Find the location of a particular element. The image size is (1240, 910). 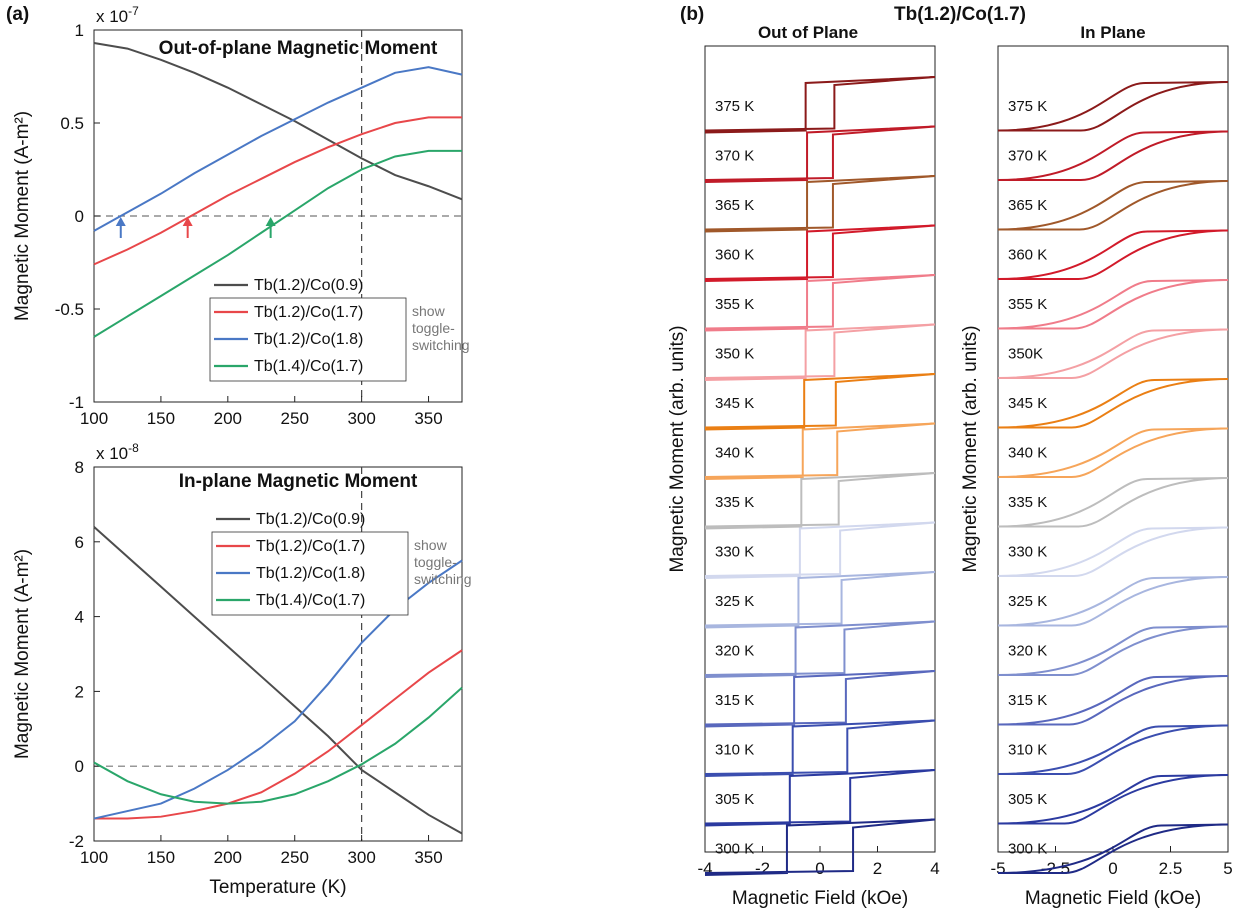

temperature-label: 310 K is located at coordinates (734, 749).